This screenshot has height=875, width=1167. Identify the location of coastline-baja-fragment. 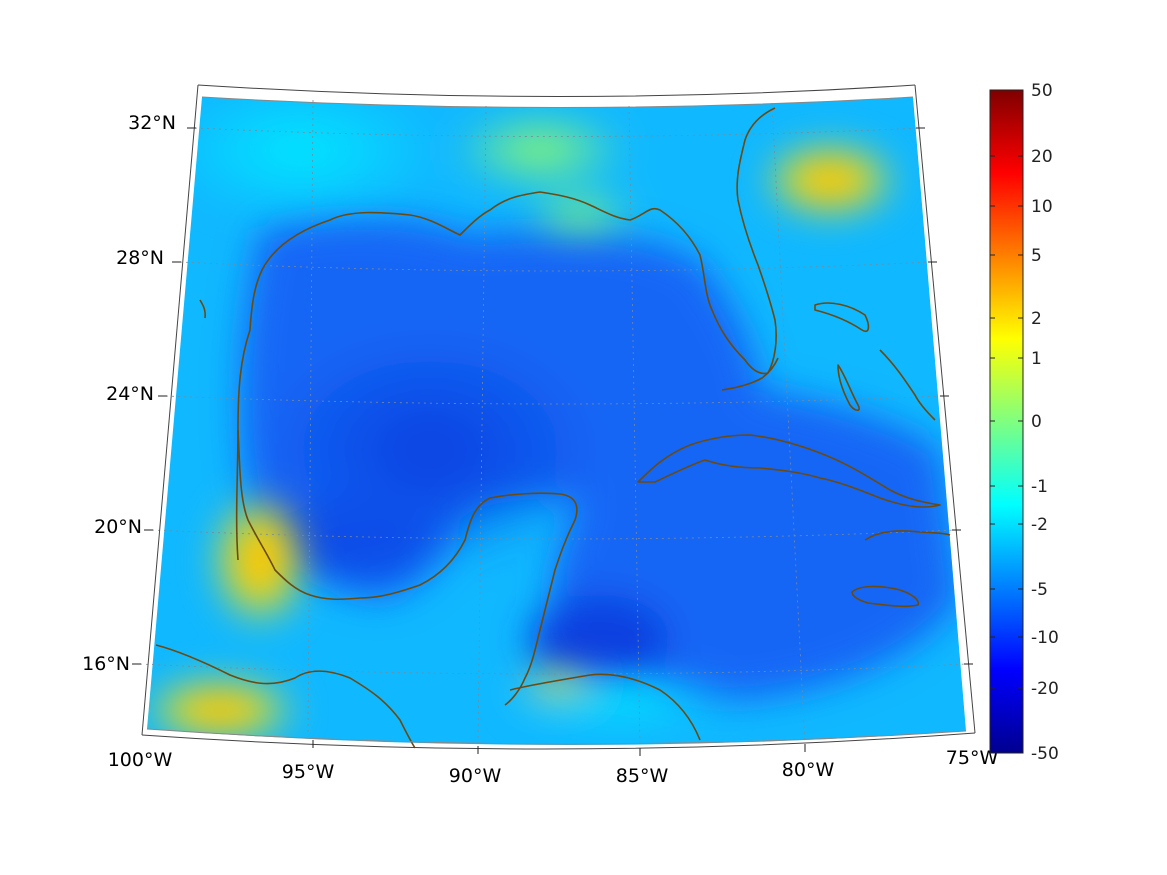
(202, 309).